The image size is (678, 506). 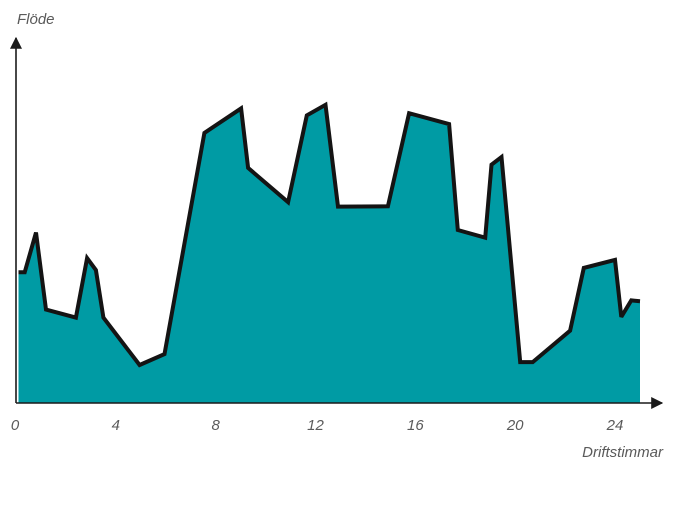 What do you see at coordinates (36, 19) in the screenshot?
I see `y-axis-label: Flöde` at bounding box center [36, 19].